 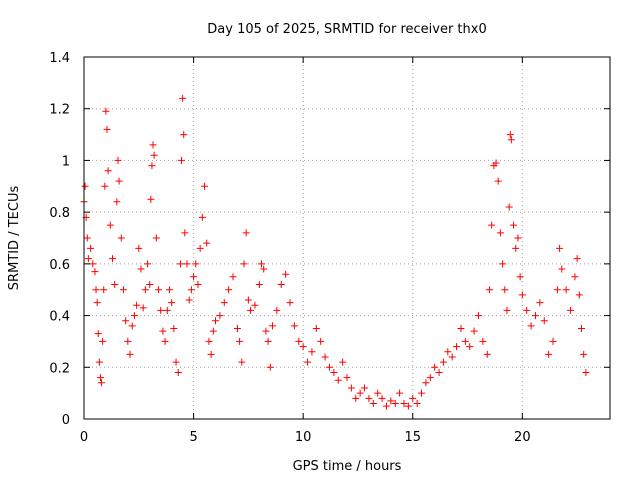 What do you see at coordinates (59, 368) in the screenshot?
I see `y-tick-label: 0.2` at bounding box center [59, 368].